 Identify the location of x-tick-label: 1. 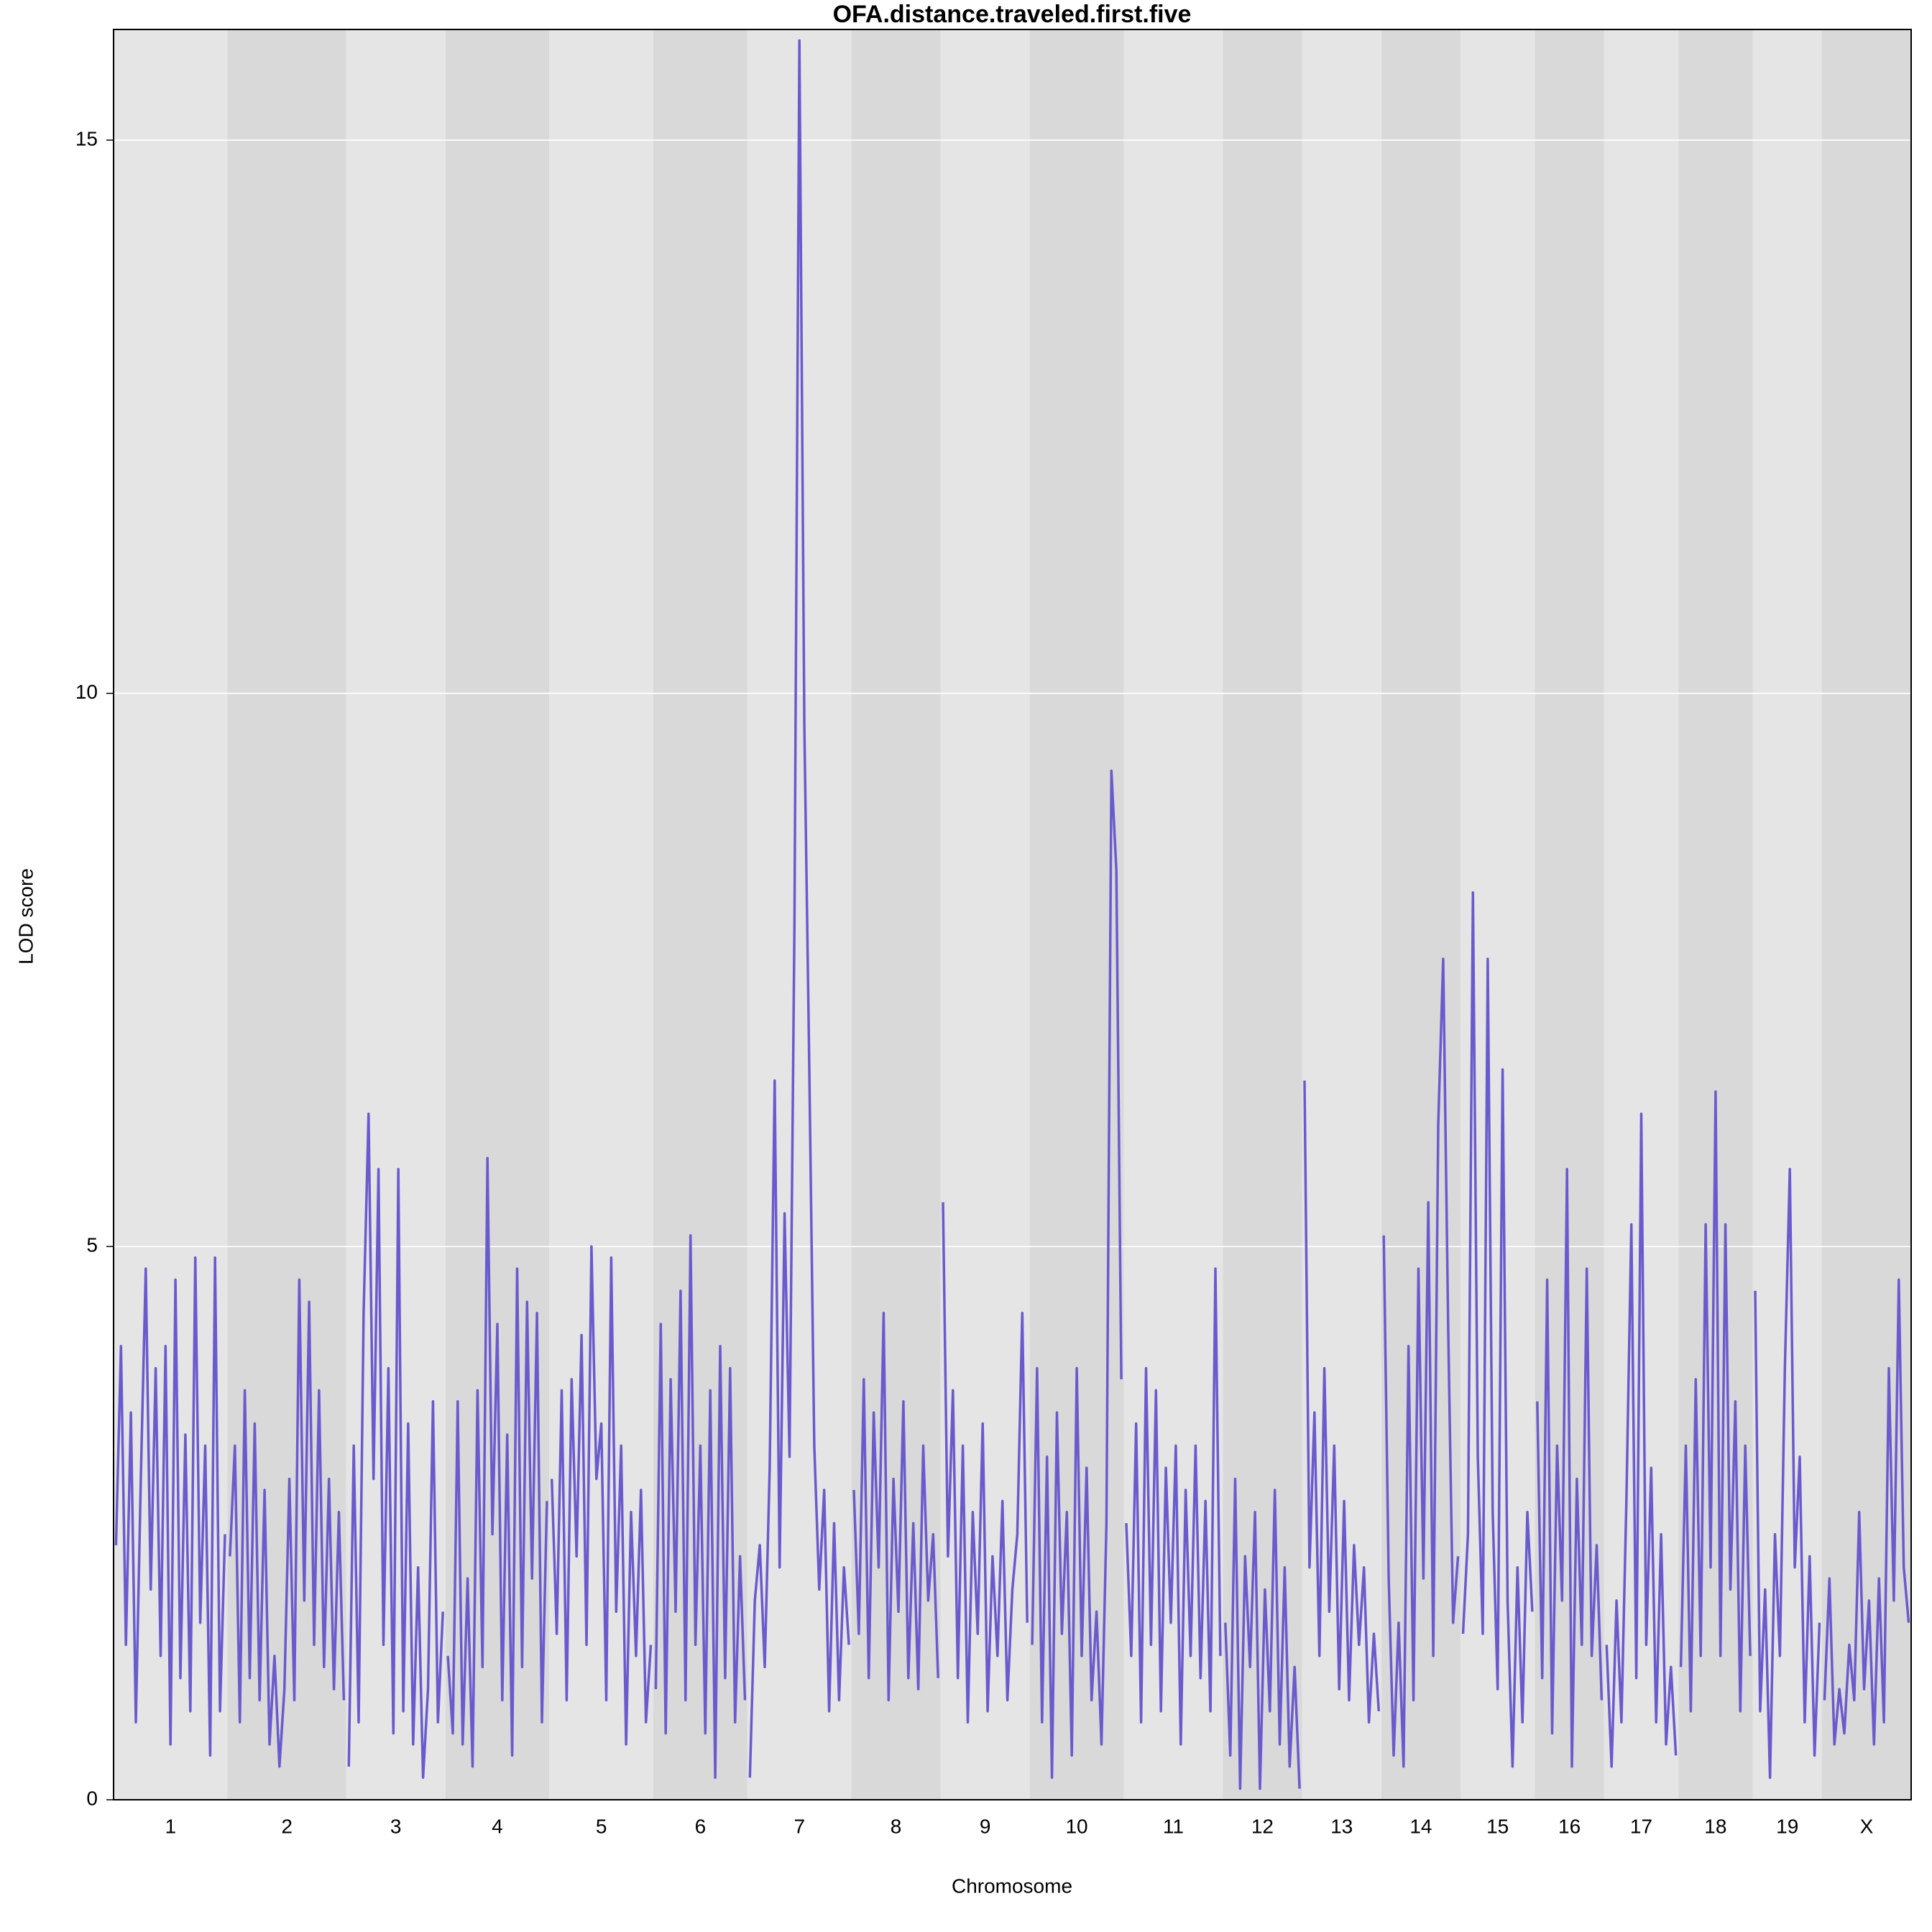
(170, 1826).